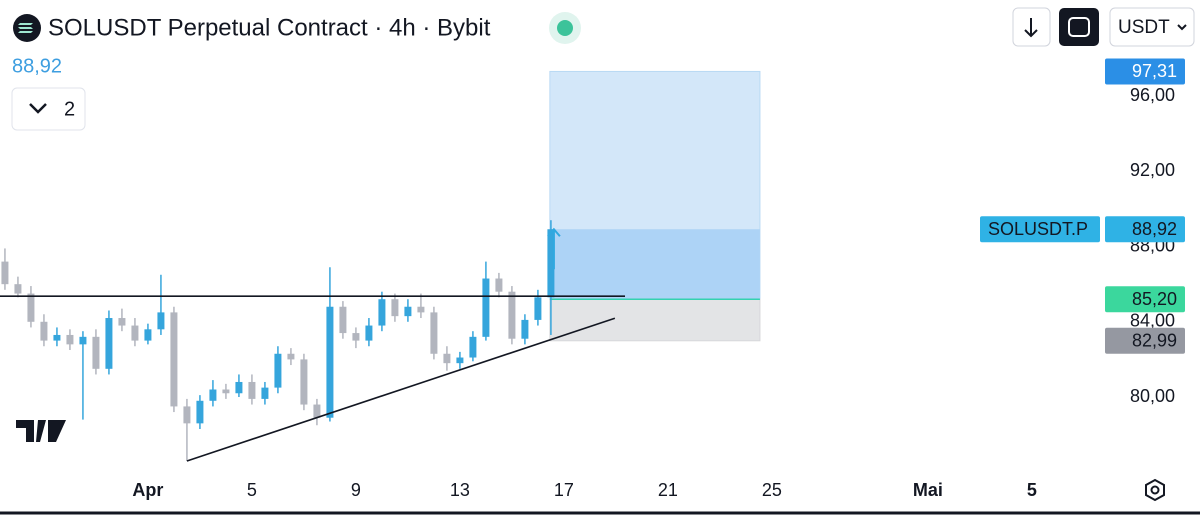 The width and height of the screenshot is (1200, 515). What do you see at coordinates (460, 490) in the screenshot?
I see `x-tick-label: 13` at bounding box center [460, 490].